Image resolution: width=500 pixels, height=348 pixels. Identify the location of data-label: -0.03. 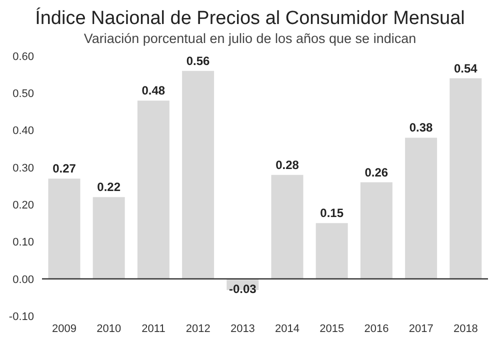
(242, 289).